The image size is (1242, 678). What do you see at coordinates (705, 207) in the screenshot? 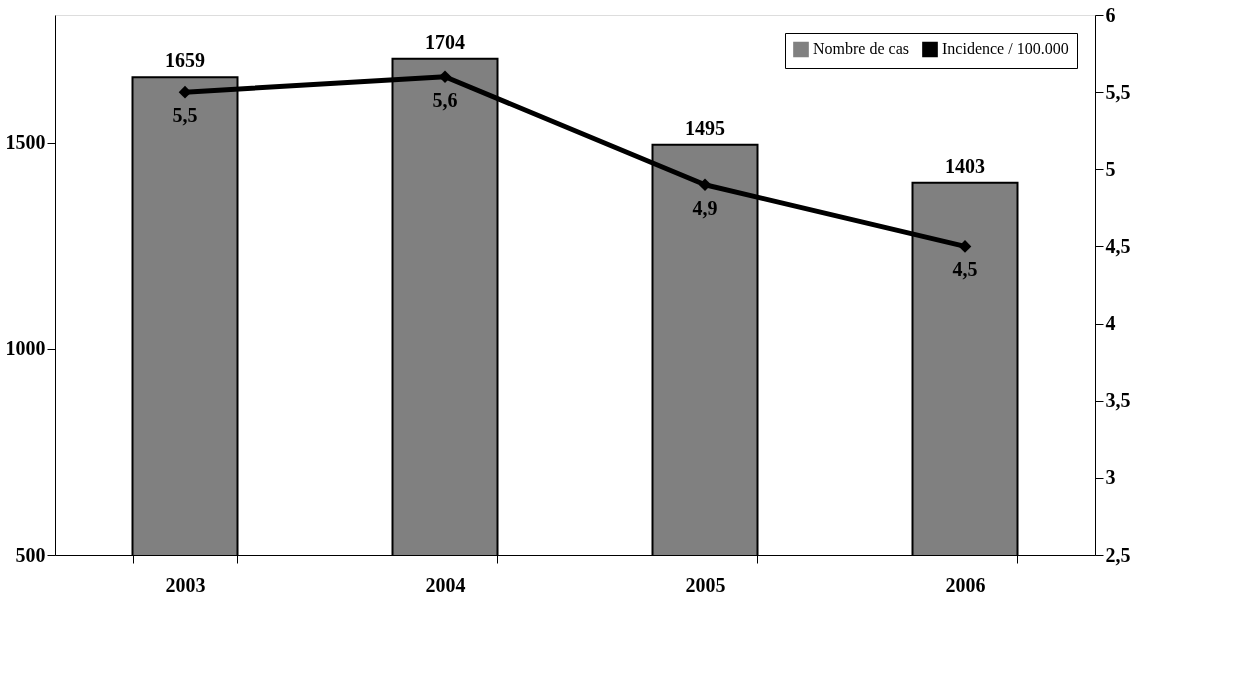
I see `data-label: 4,9` at bounding box center [705, 207].